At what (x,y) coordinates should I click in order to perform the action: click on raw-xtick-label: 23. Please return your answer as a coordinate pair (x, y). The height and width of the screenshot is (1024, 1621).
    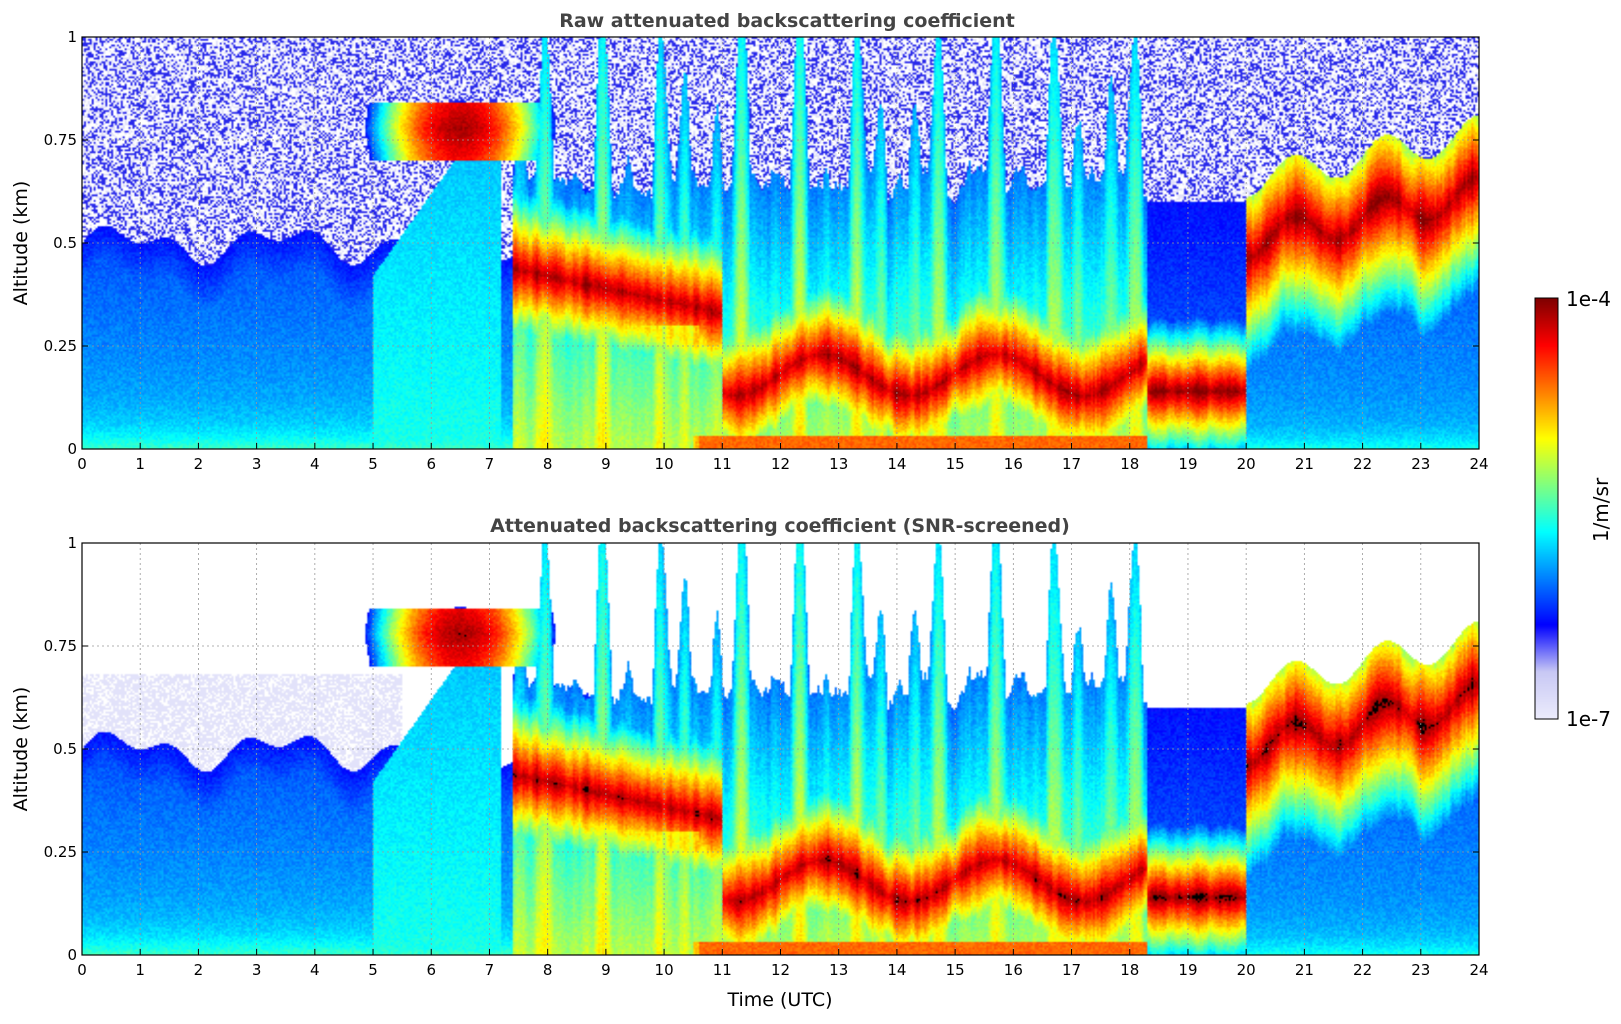
    Looking at the image, I should click on (1420, 464).